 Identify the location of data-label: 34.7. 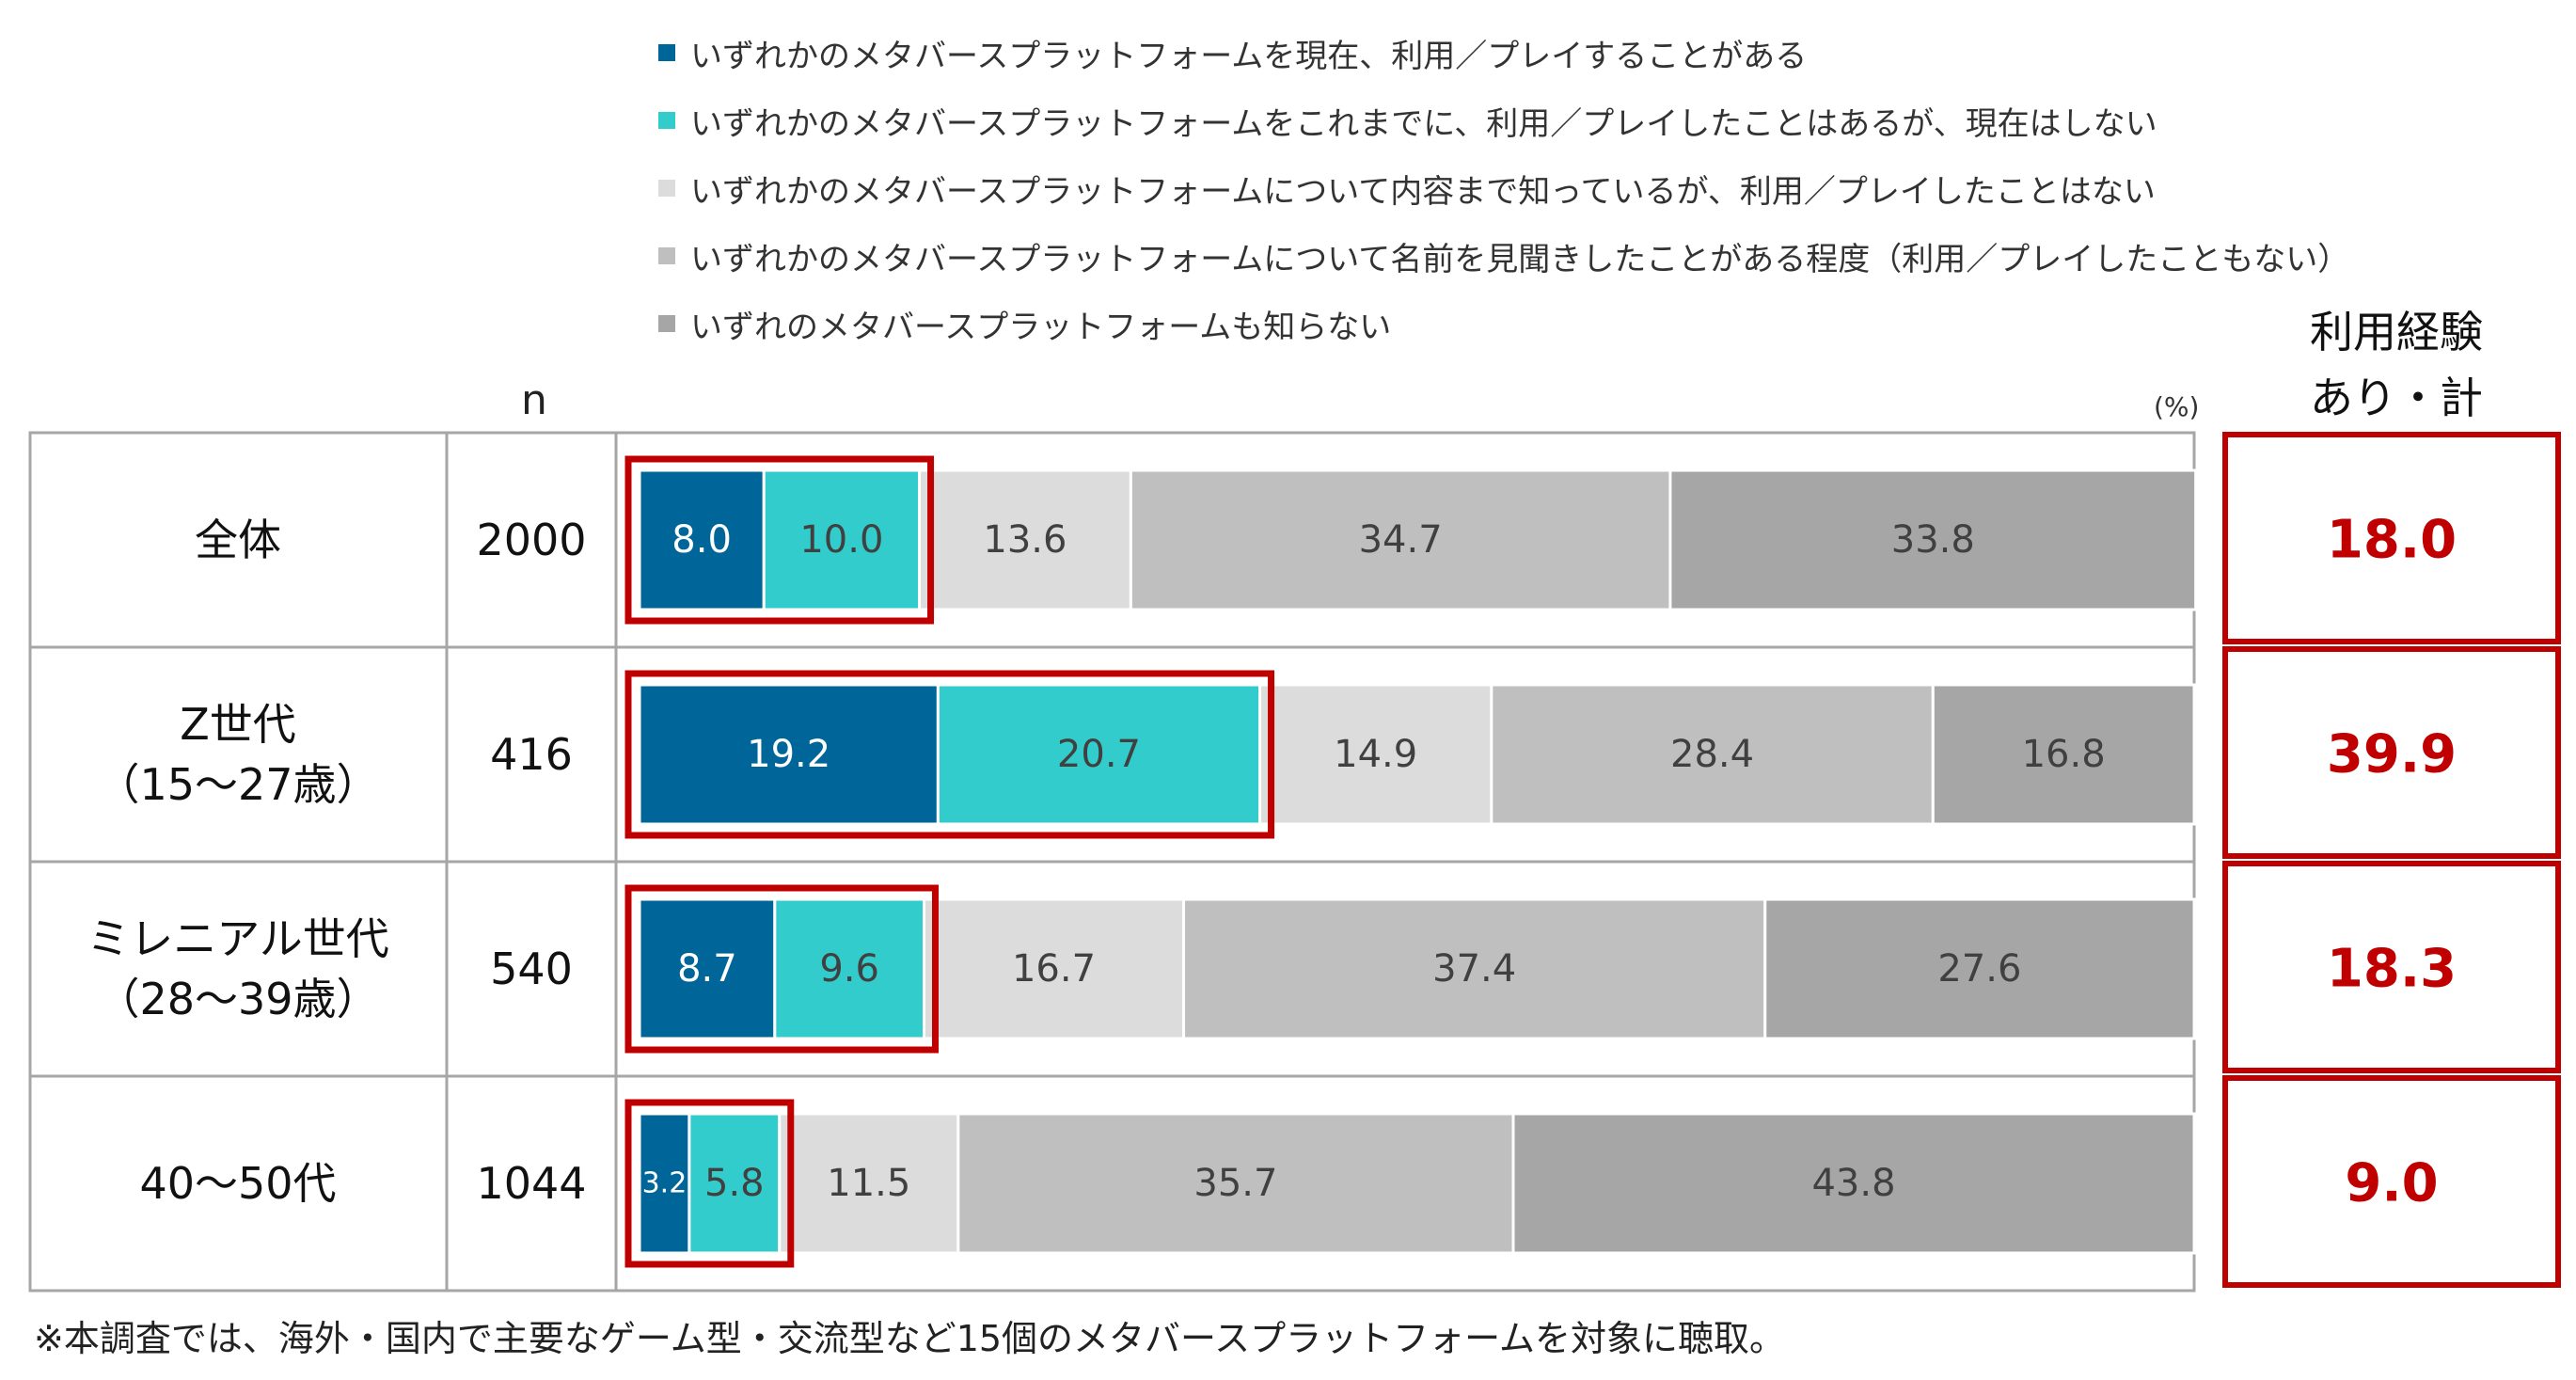
(1401, 540).